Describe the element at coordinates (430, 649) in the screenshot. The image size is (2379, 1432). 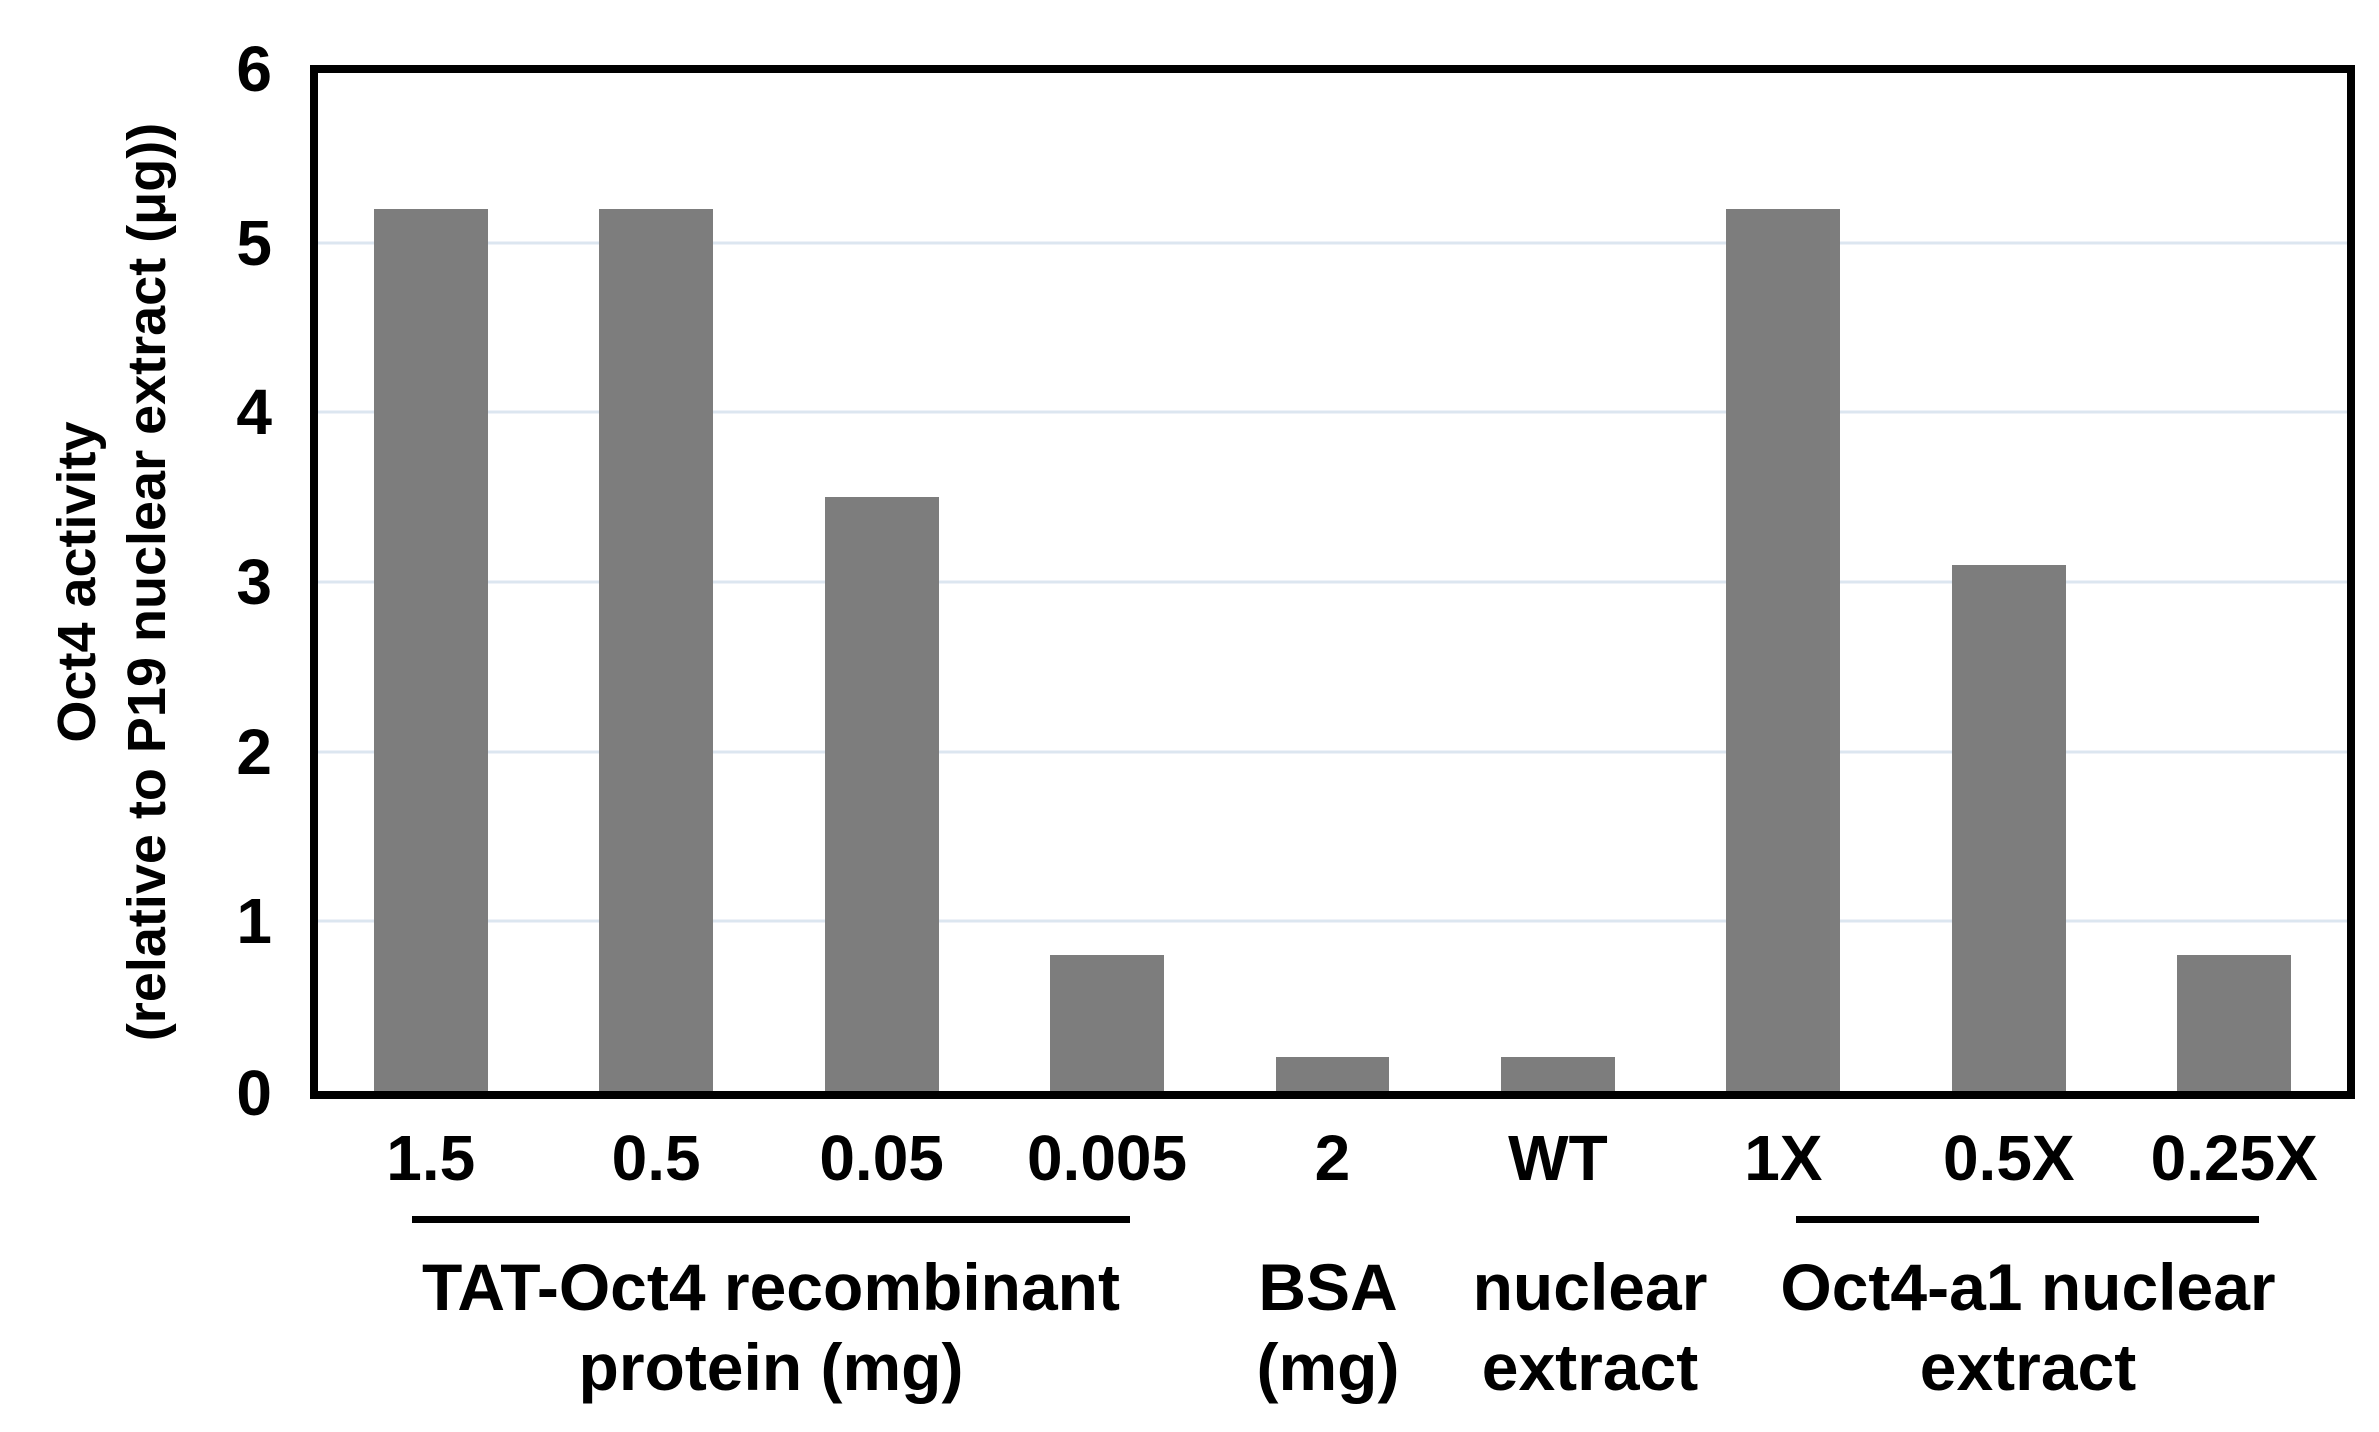
I see `bar-1.5` at that location.